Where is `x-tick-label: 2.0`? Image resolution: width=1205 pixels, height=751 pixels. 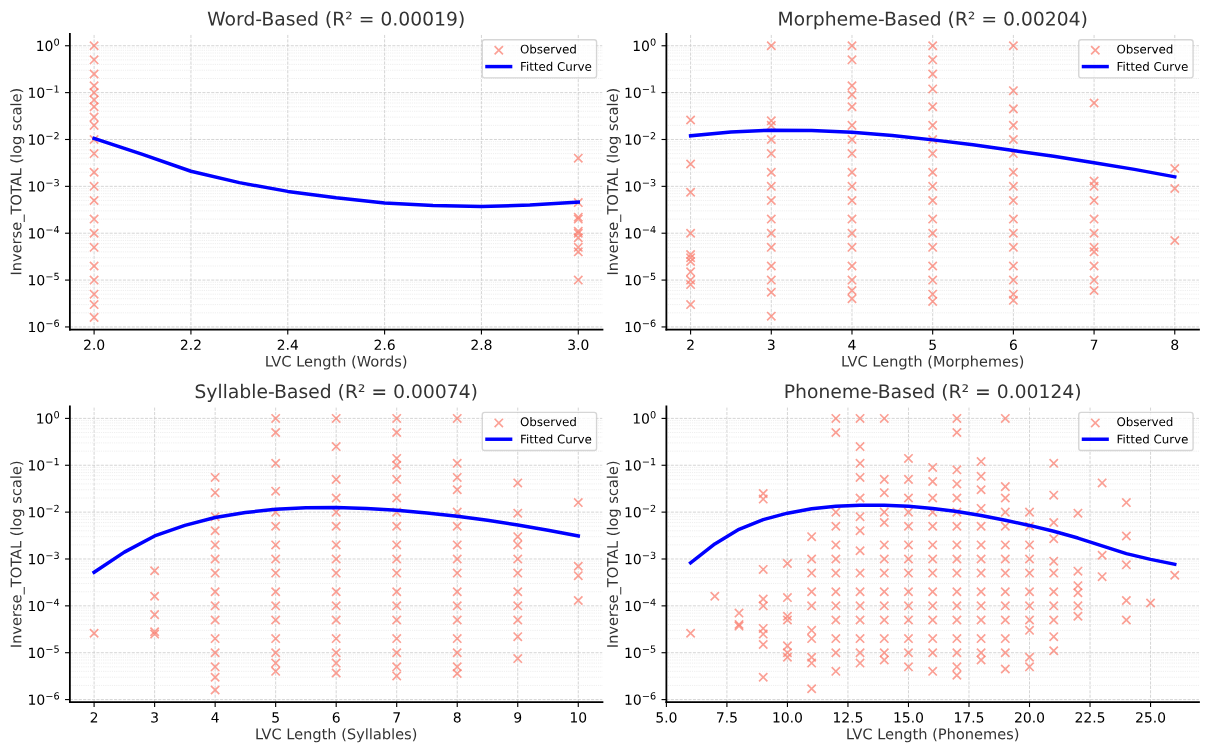
x-tick-label: 2.0 is located at coordinates (94, 345).